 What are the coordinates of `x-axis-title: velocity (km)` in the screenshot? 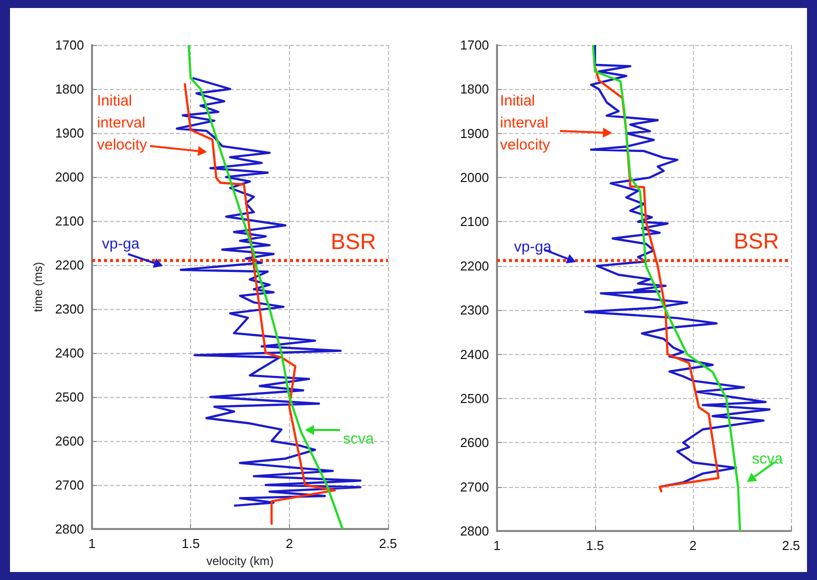 It's located at (240, 561).